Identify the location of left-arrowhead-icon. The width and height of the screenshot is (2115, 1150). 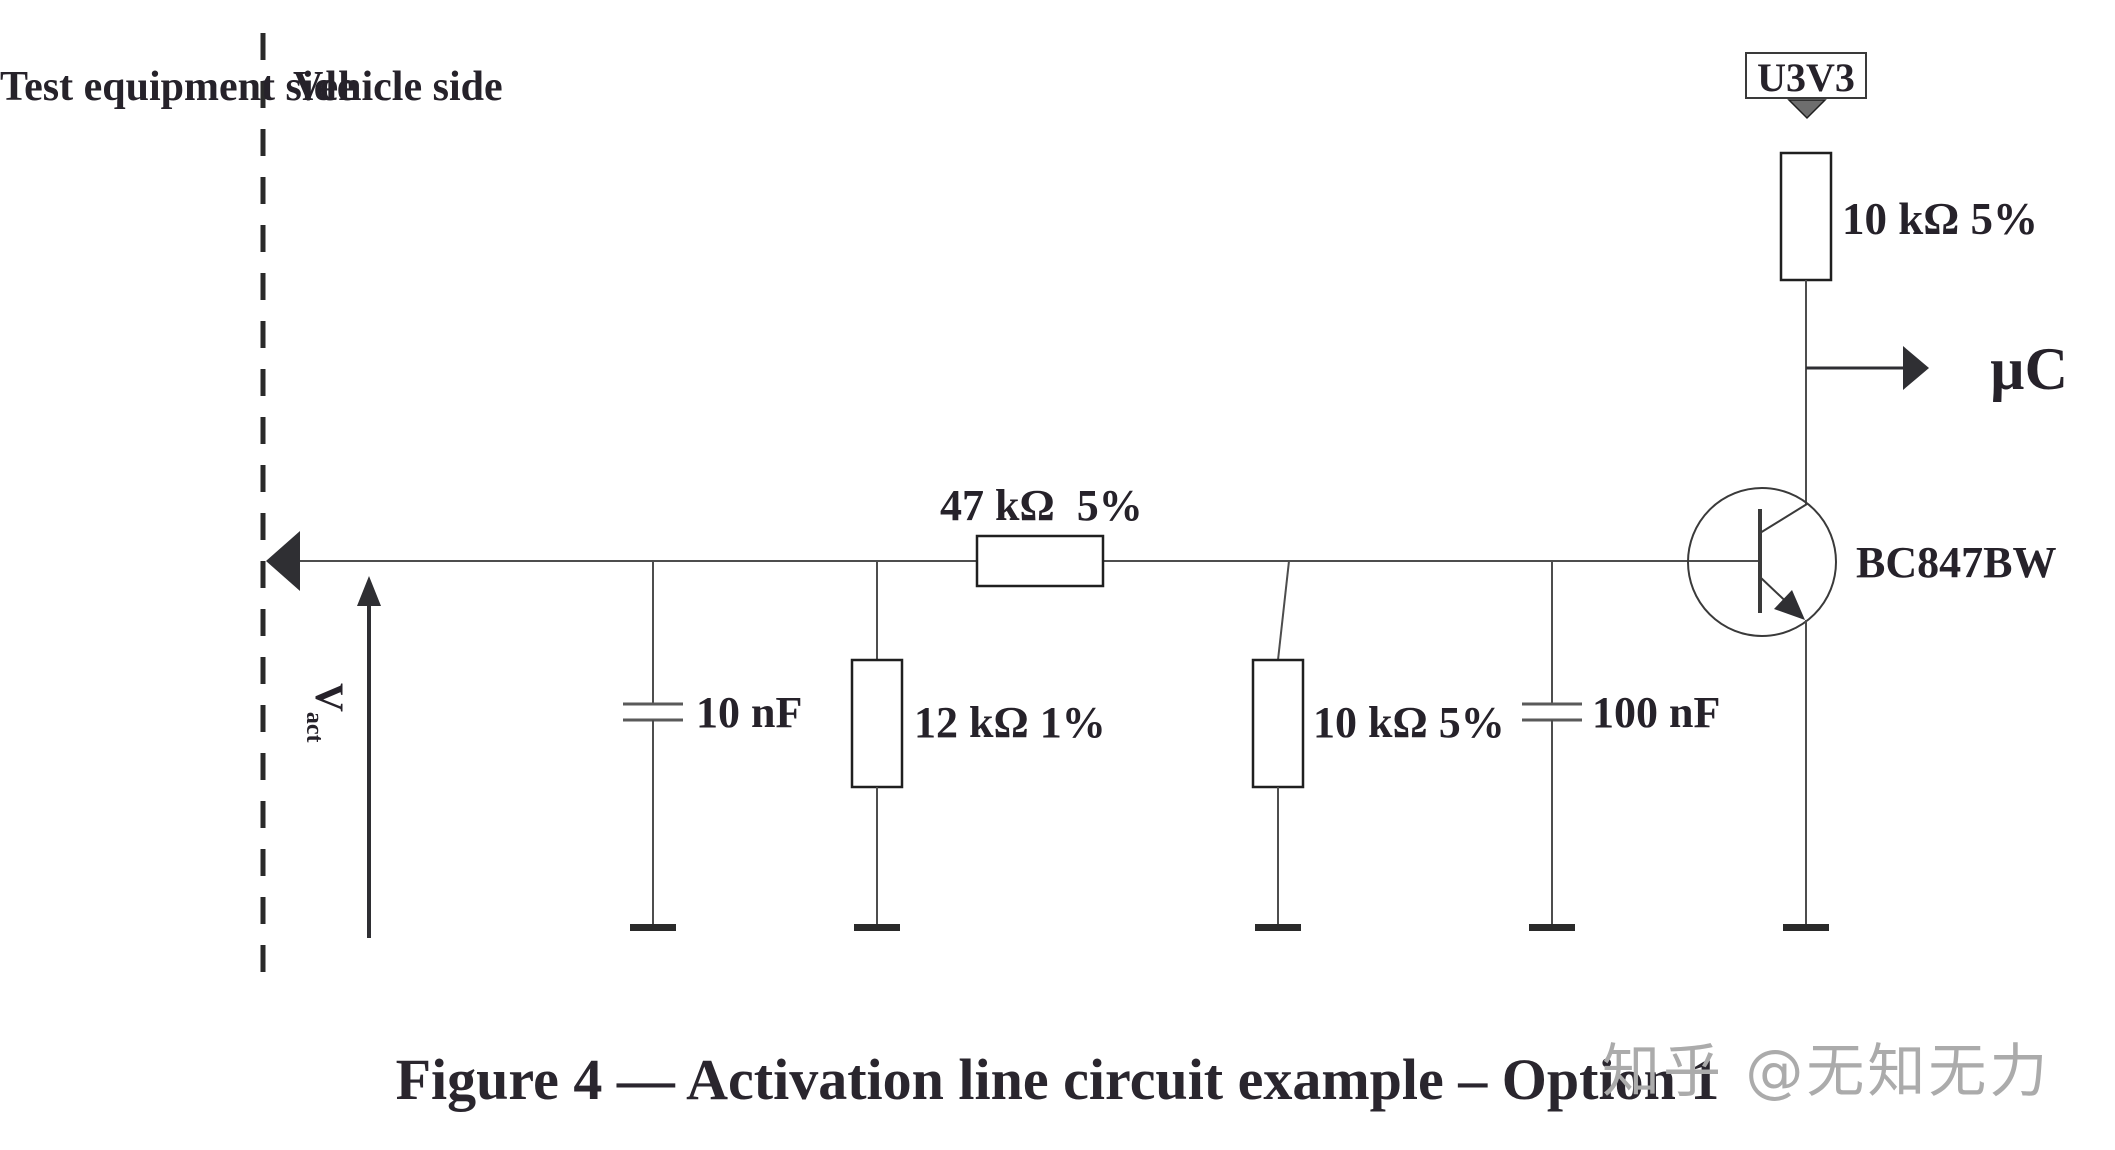
(283, 561).